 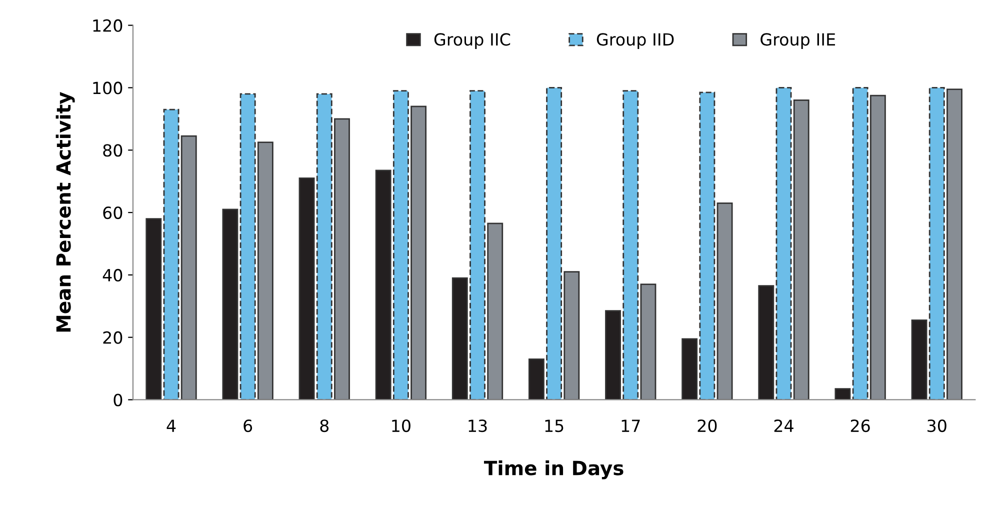 I want to click on x-tick-label: 30, so click(x=937, y=425).